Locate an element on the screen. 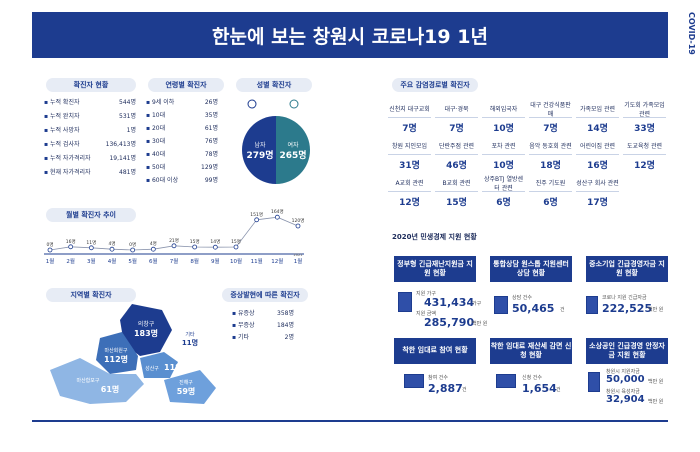 The height and width of the screenshot is (452, 700). gender-title: 성별 확진자 is located at coordinates (274, 85).